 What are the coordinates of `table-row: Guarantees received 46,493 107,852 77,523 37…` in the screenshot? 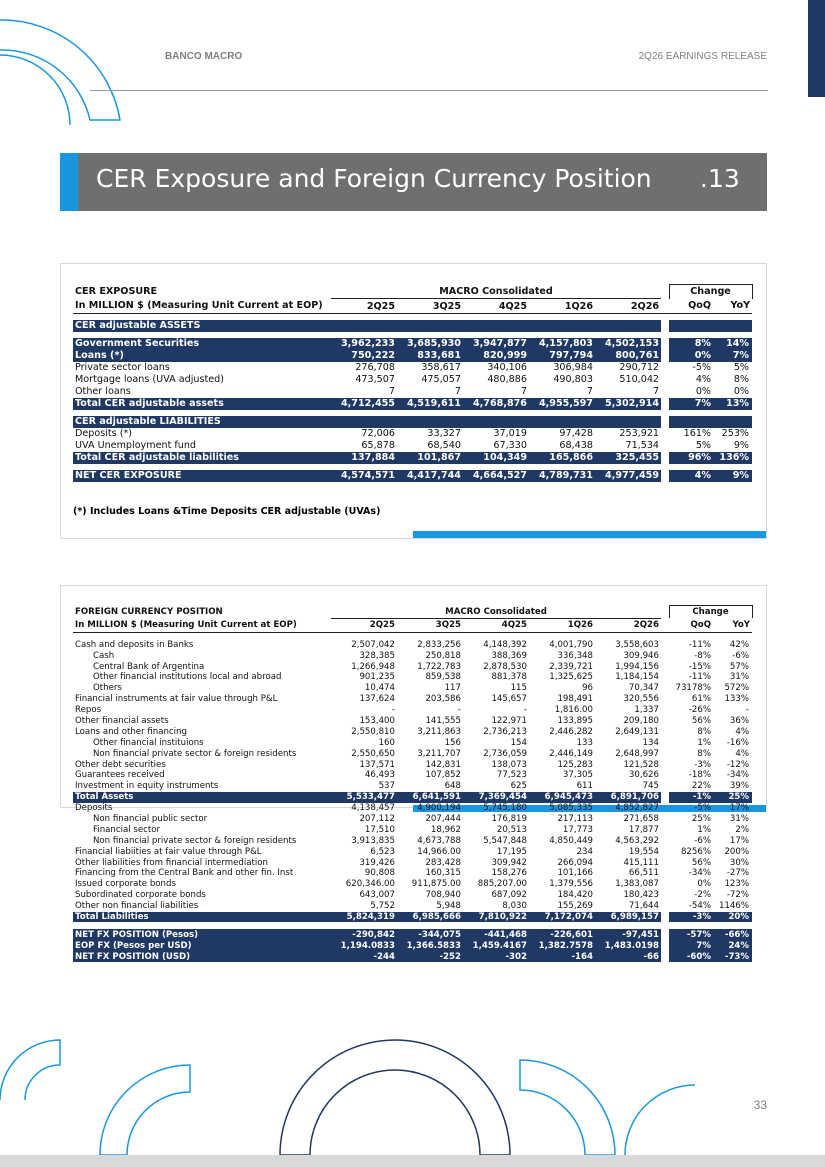 It's located at (412, 775).